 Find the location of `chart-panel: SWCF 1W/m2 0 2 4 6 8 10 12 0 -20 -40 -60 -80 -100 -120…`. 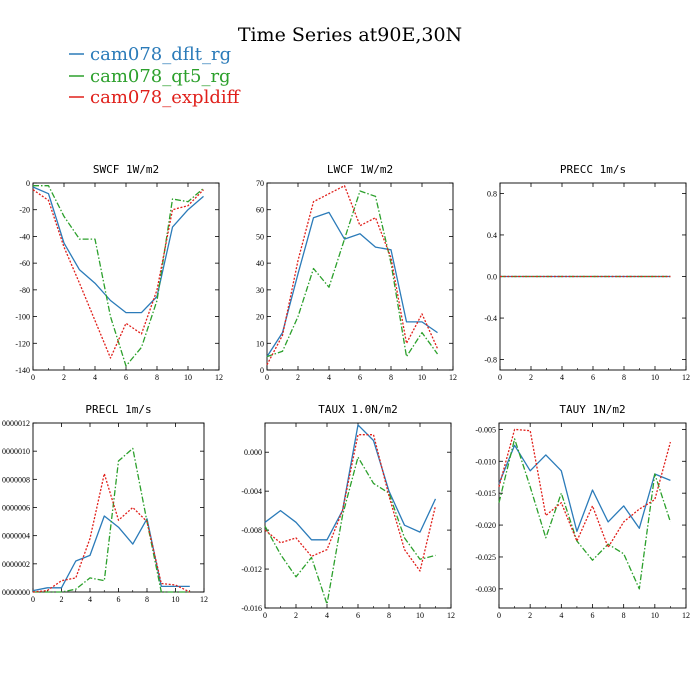

chart-panel: SWCF 1W/m2 0 2 4 6 8 10 12 0 -20 -40 -60 -80 -100 -120… is located at coordinates (119, 272).